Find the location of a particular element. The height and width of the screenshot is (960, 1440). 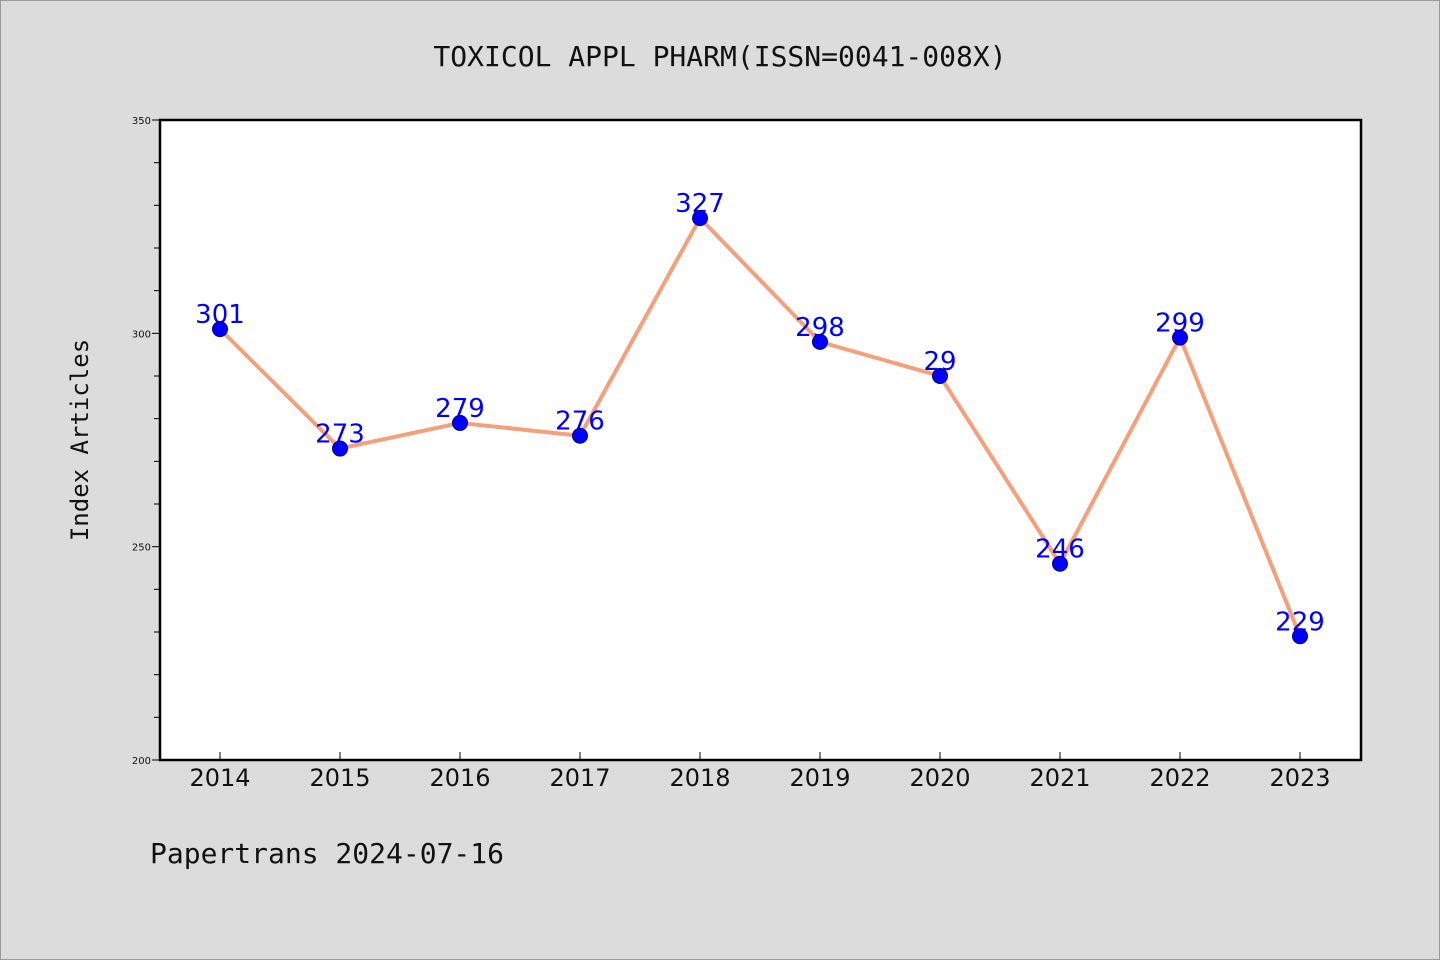

x-tick-label: 2014 is located at coordinates (219, 778).